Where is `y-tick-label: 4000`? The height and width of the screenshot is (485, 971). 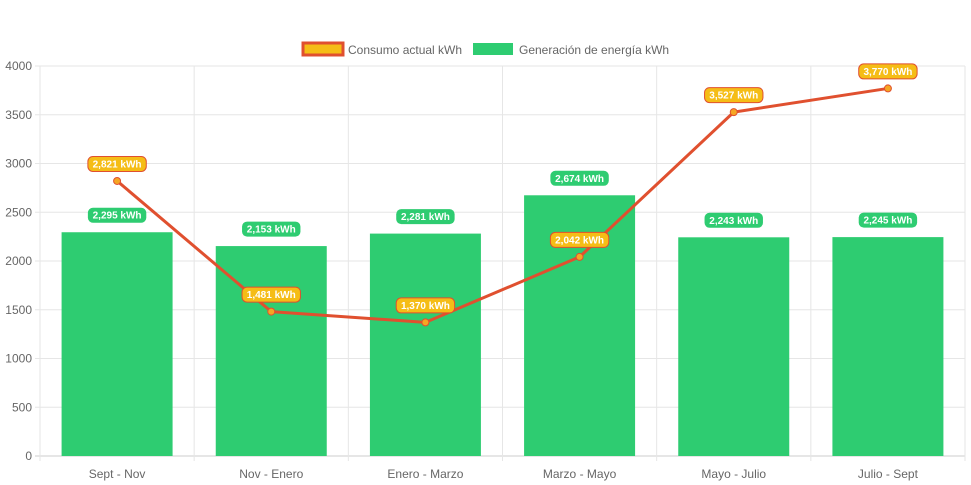 y-tick-label: 4000 is located at coordinates (18, 66).